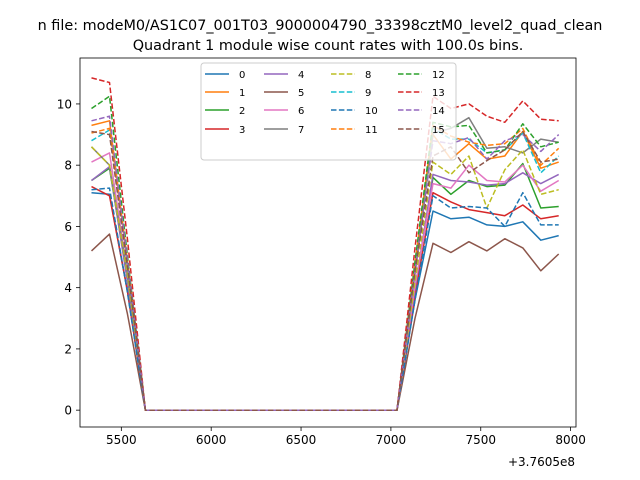  What do you see at coordinates (438, 75) in the screenshot?
I see `legend-label-12: 12` at bounding box center [438, 75].